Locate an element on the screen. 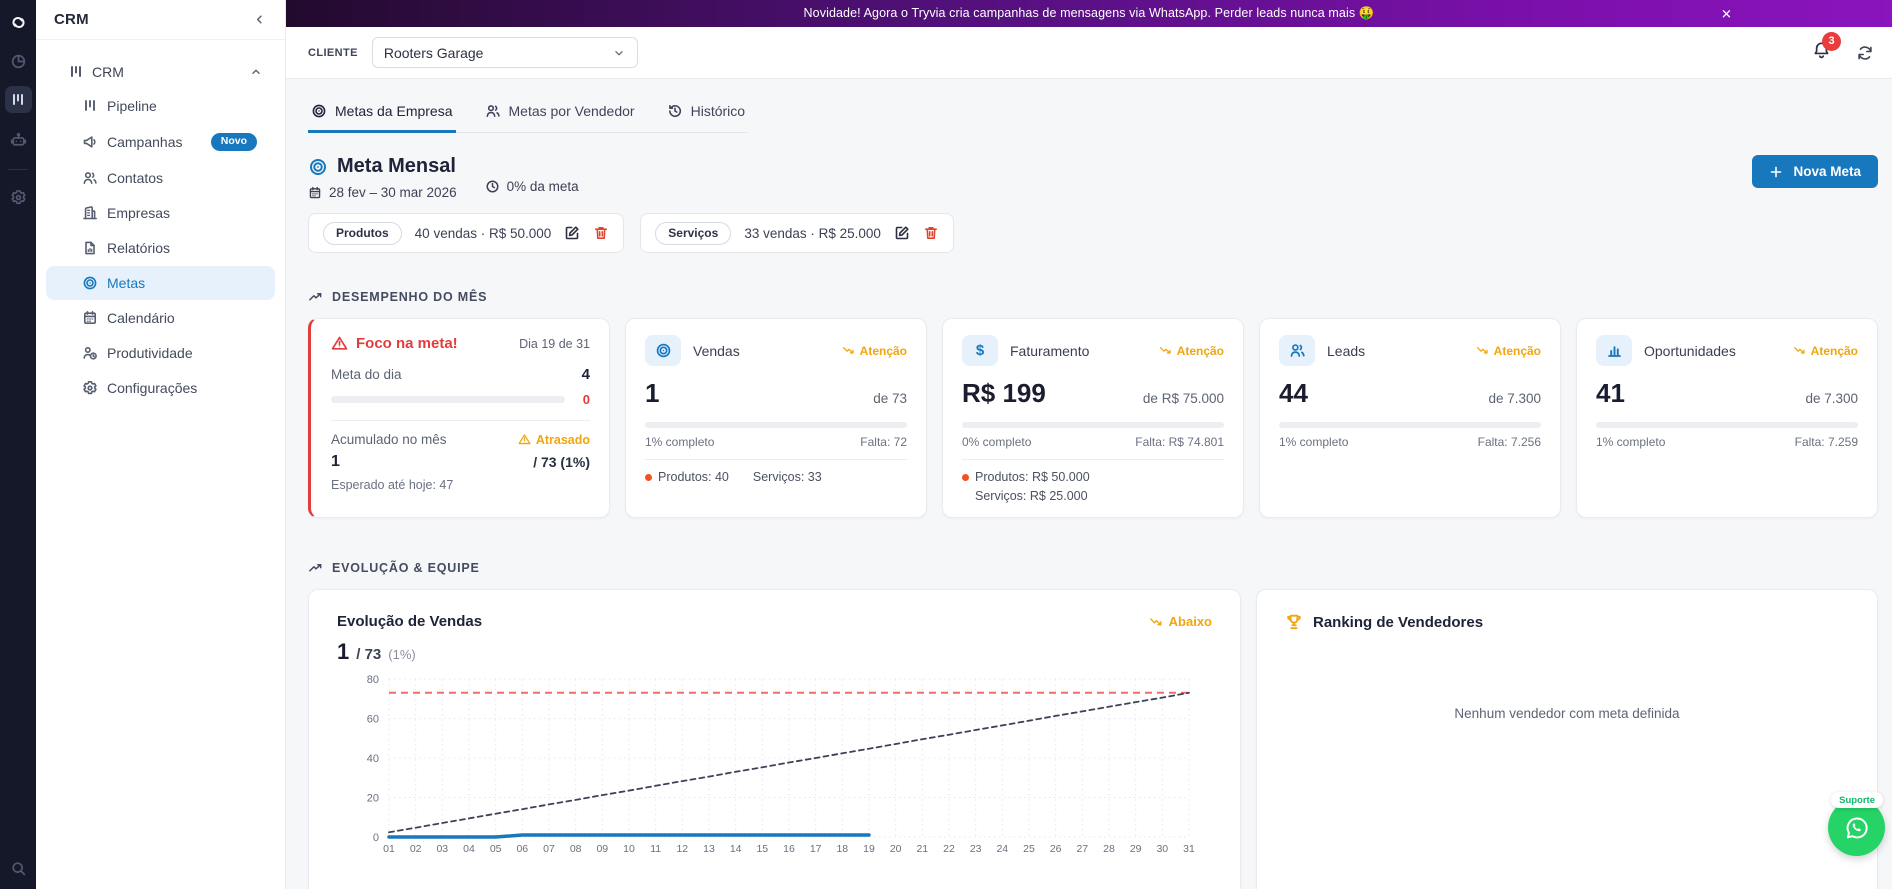 The image size is (1892, 889). tab-historico: Histórico is located at coordinates (706, 113).